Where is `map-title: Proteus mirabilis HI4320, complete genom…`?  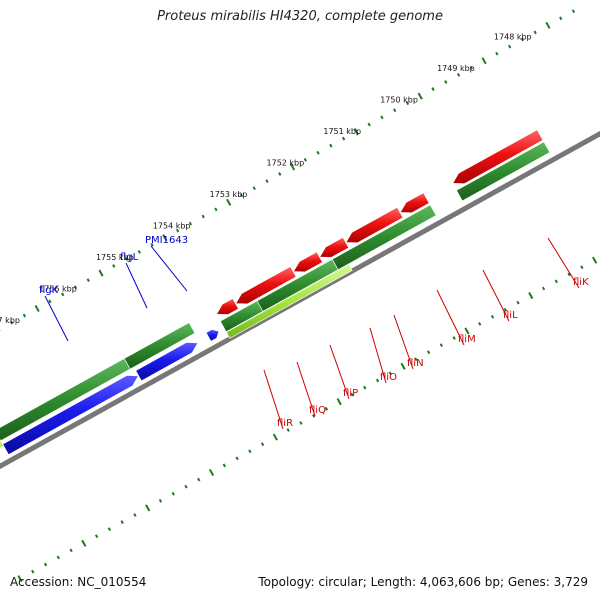 map-title: Proteus mirabilis HI4320, complete genom… is located at coordinates (300, 16).